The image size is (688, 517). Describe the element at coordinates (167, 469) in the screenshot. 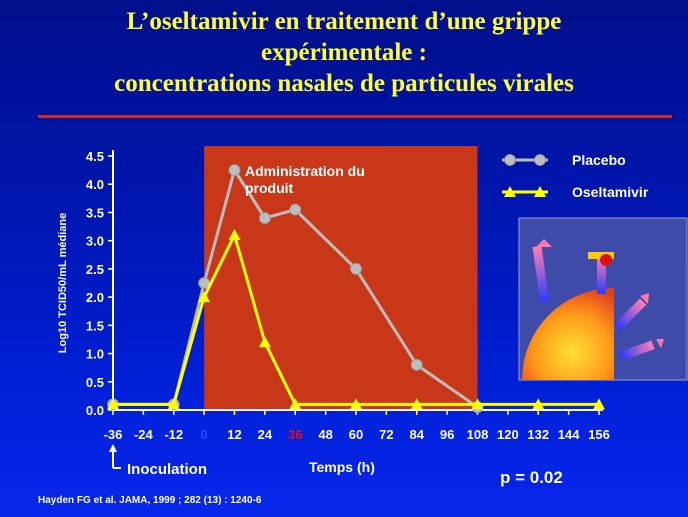

I see `inoculation-label: Inoculation` at that location.